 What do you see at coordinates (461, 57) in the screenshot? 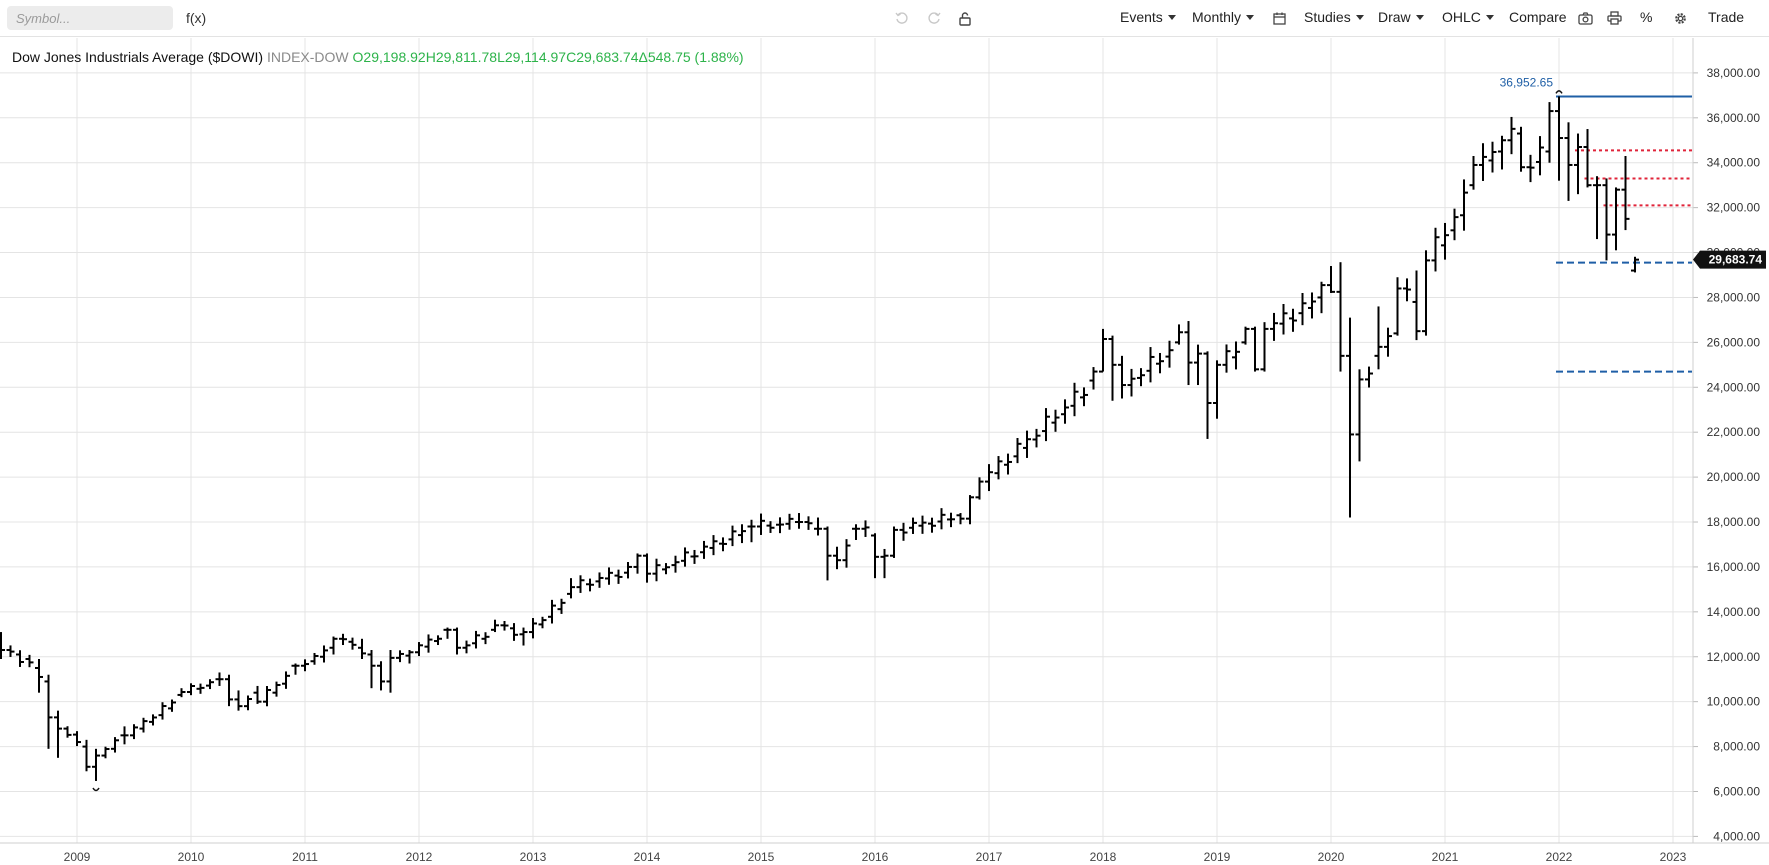
I see `high-value: H29,811.78` at bounding box center [461, 57].